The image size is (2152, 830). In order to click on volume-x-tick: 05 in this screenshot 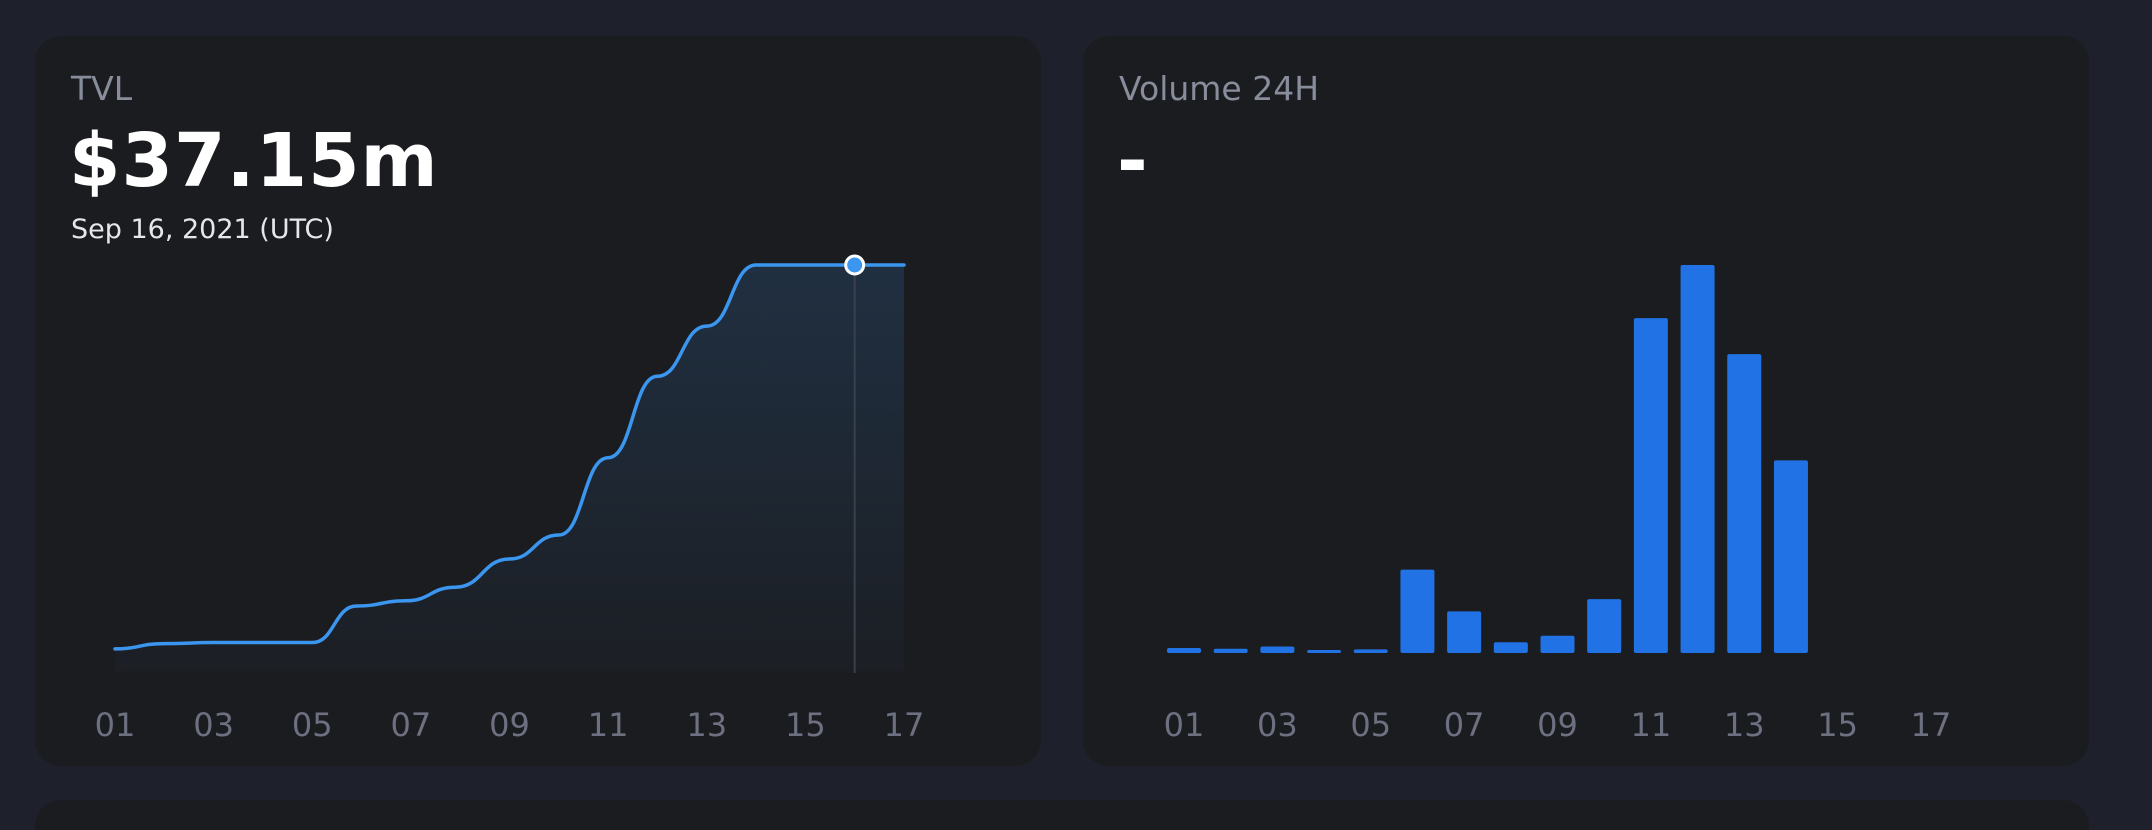, I will do `click(1370, 725)`.